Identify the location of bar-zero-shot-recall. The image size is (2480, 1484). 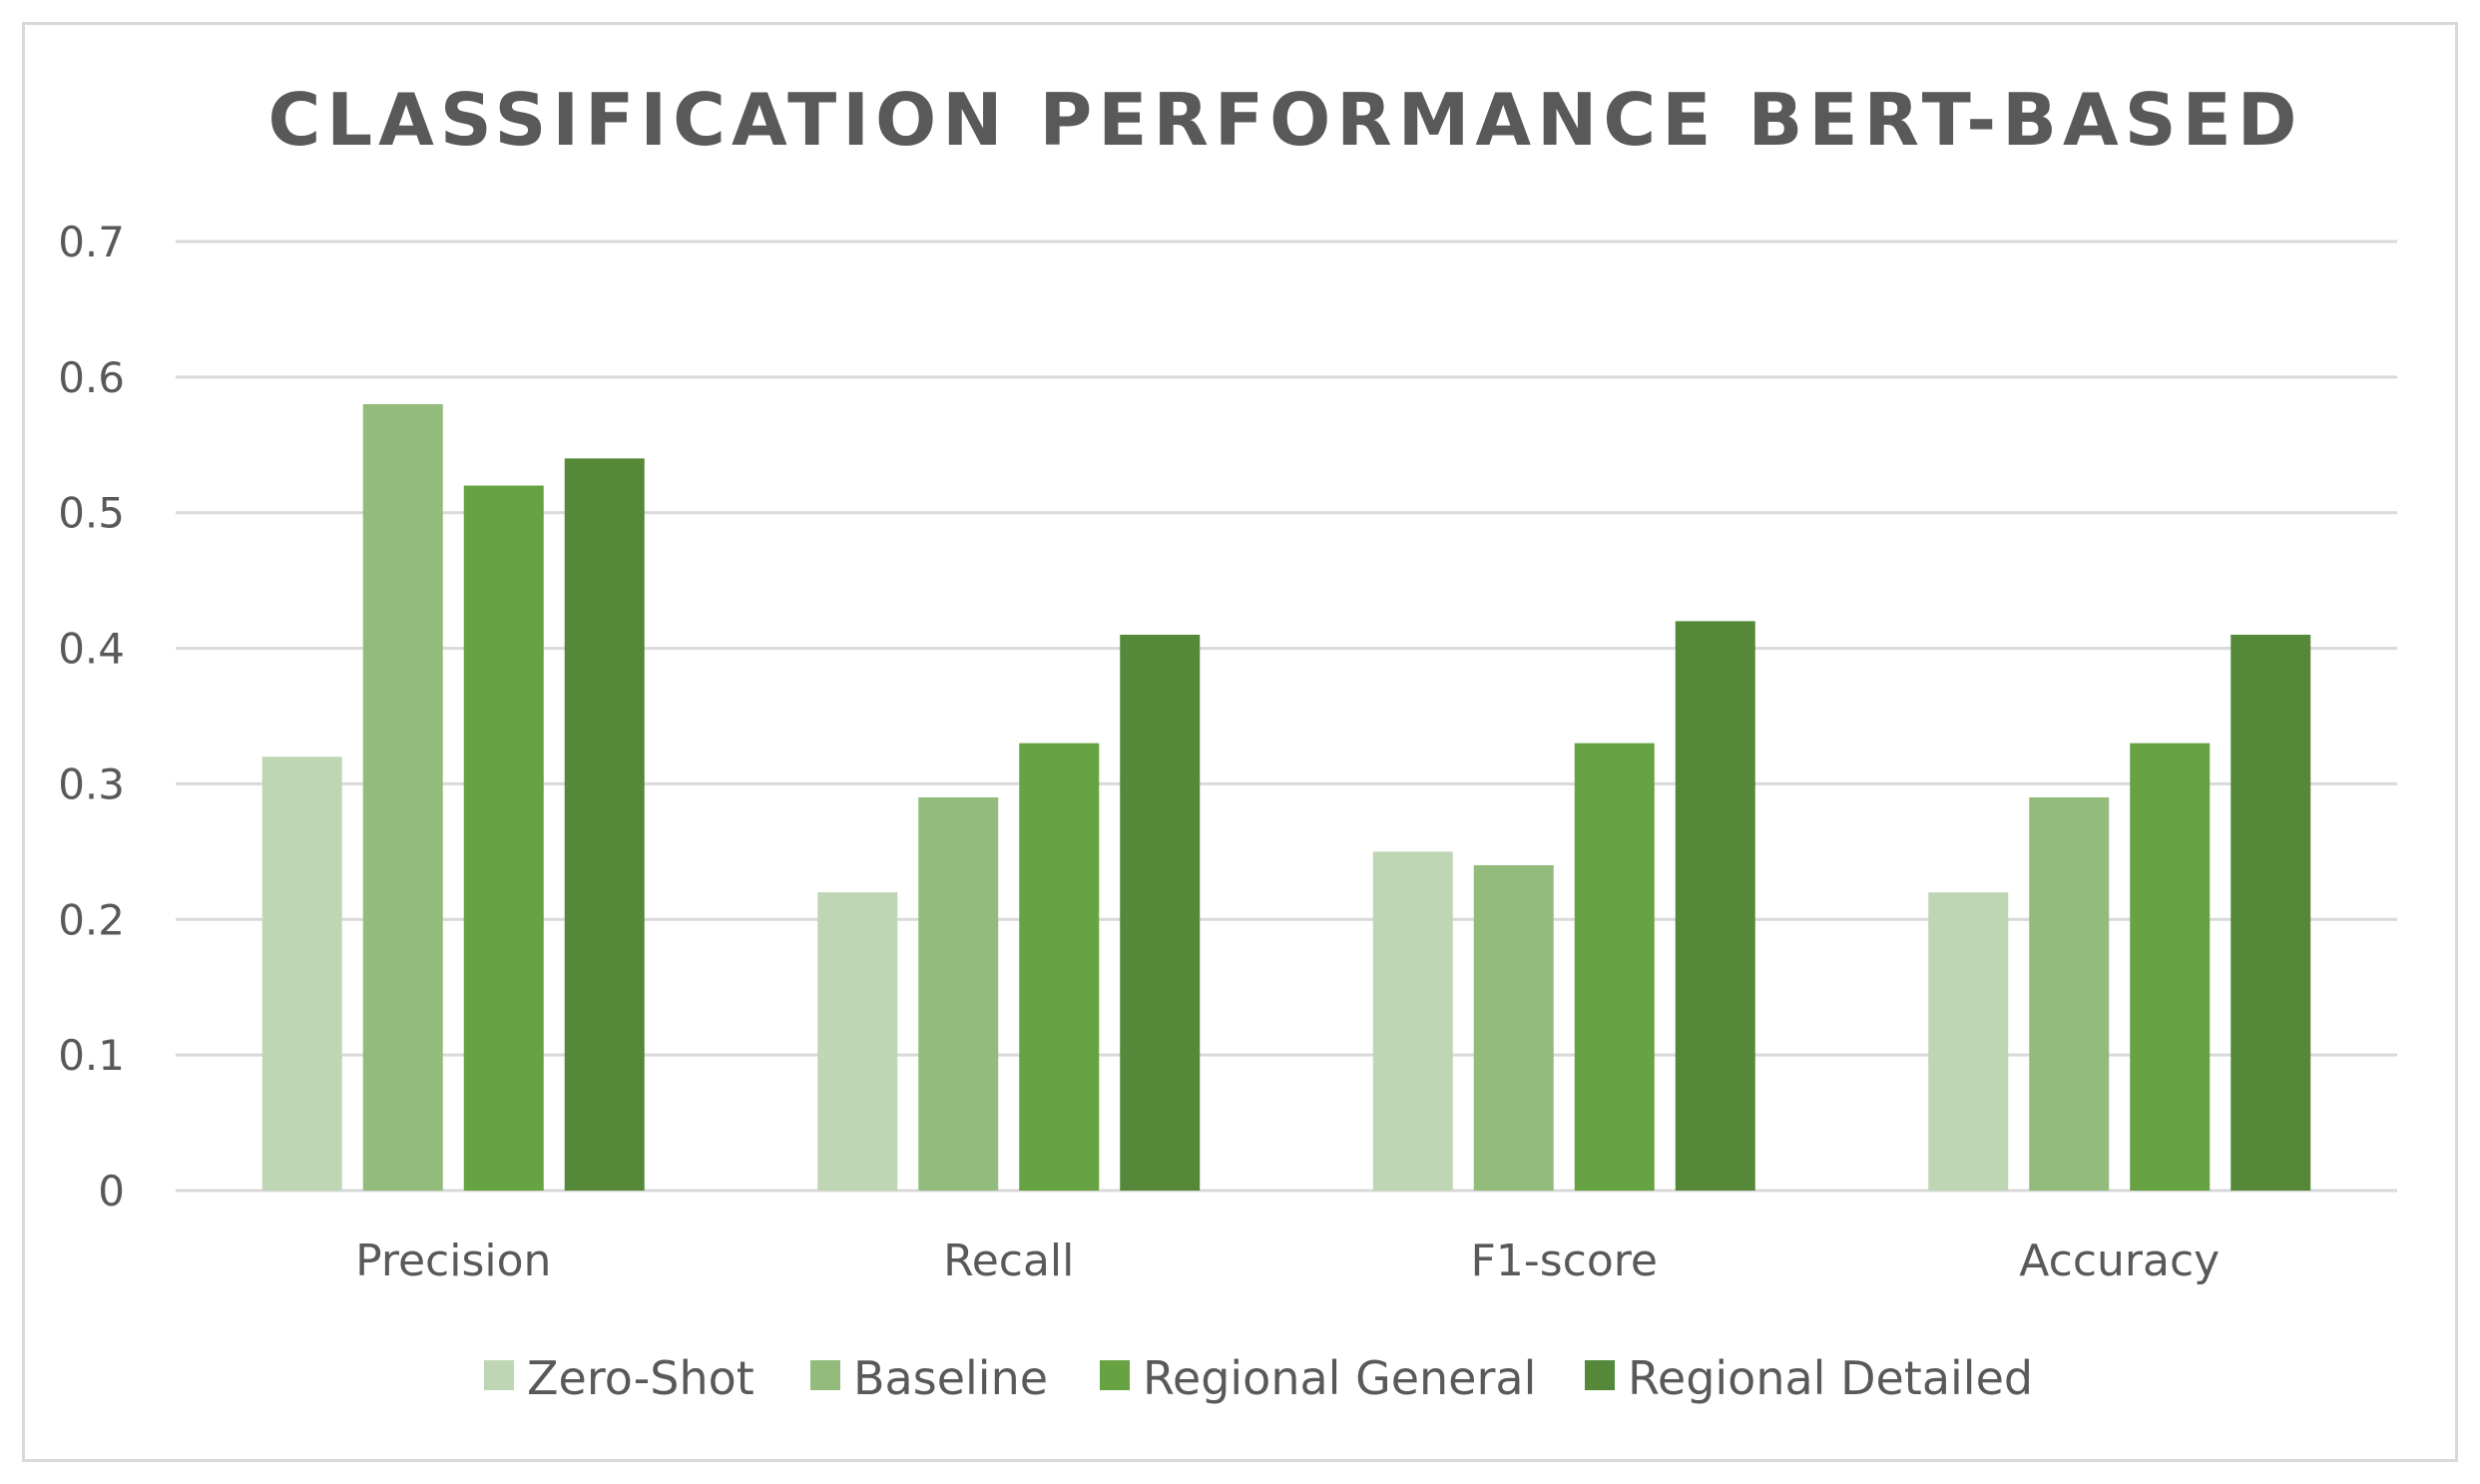
(857, 1041).